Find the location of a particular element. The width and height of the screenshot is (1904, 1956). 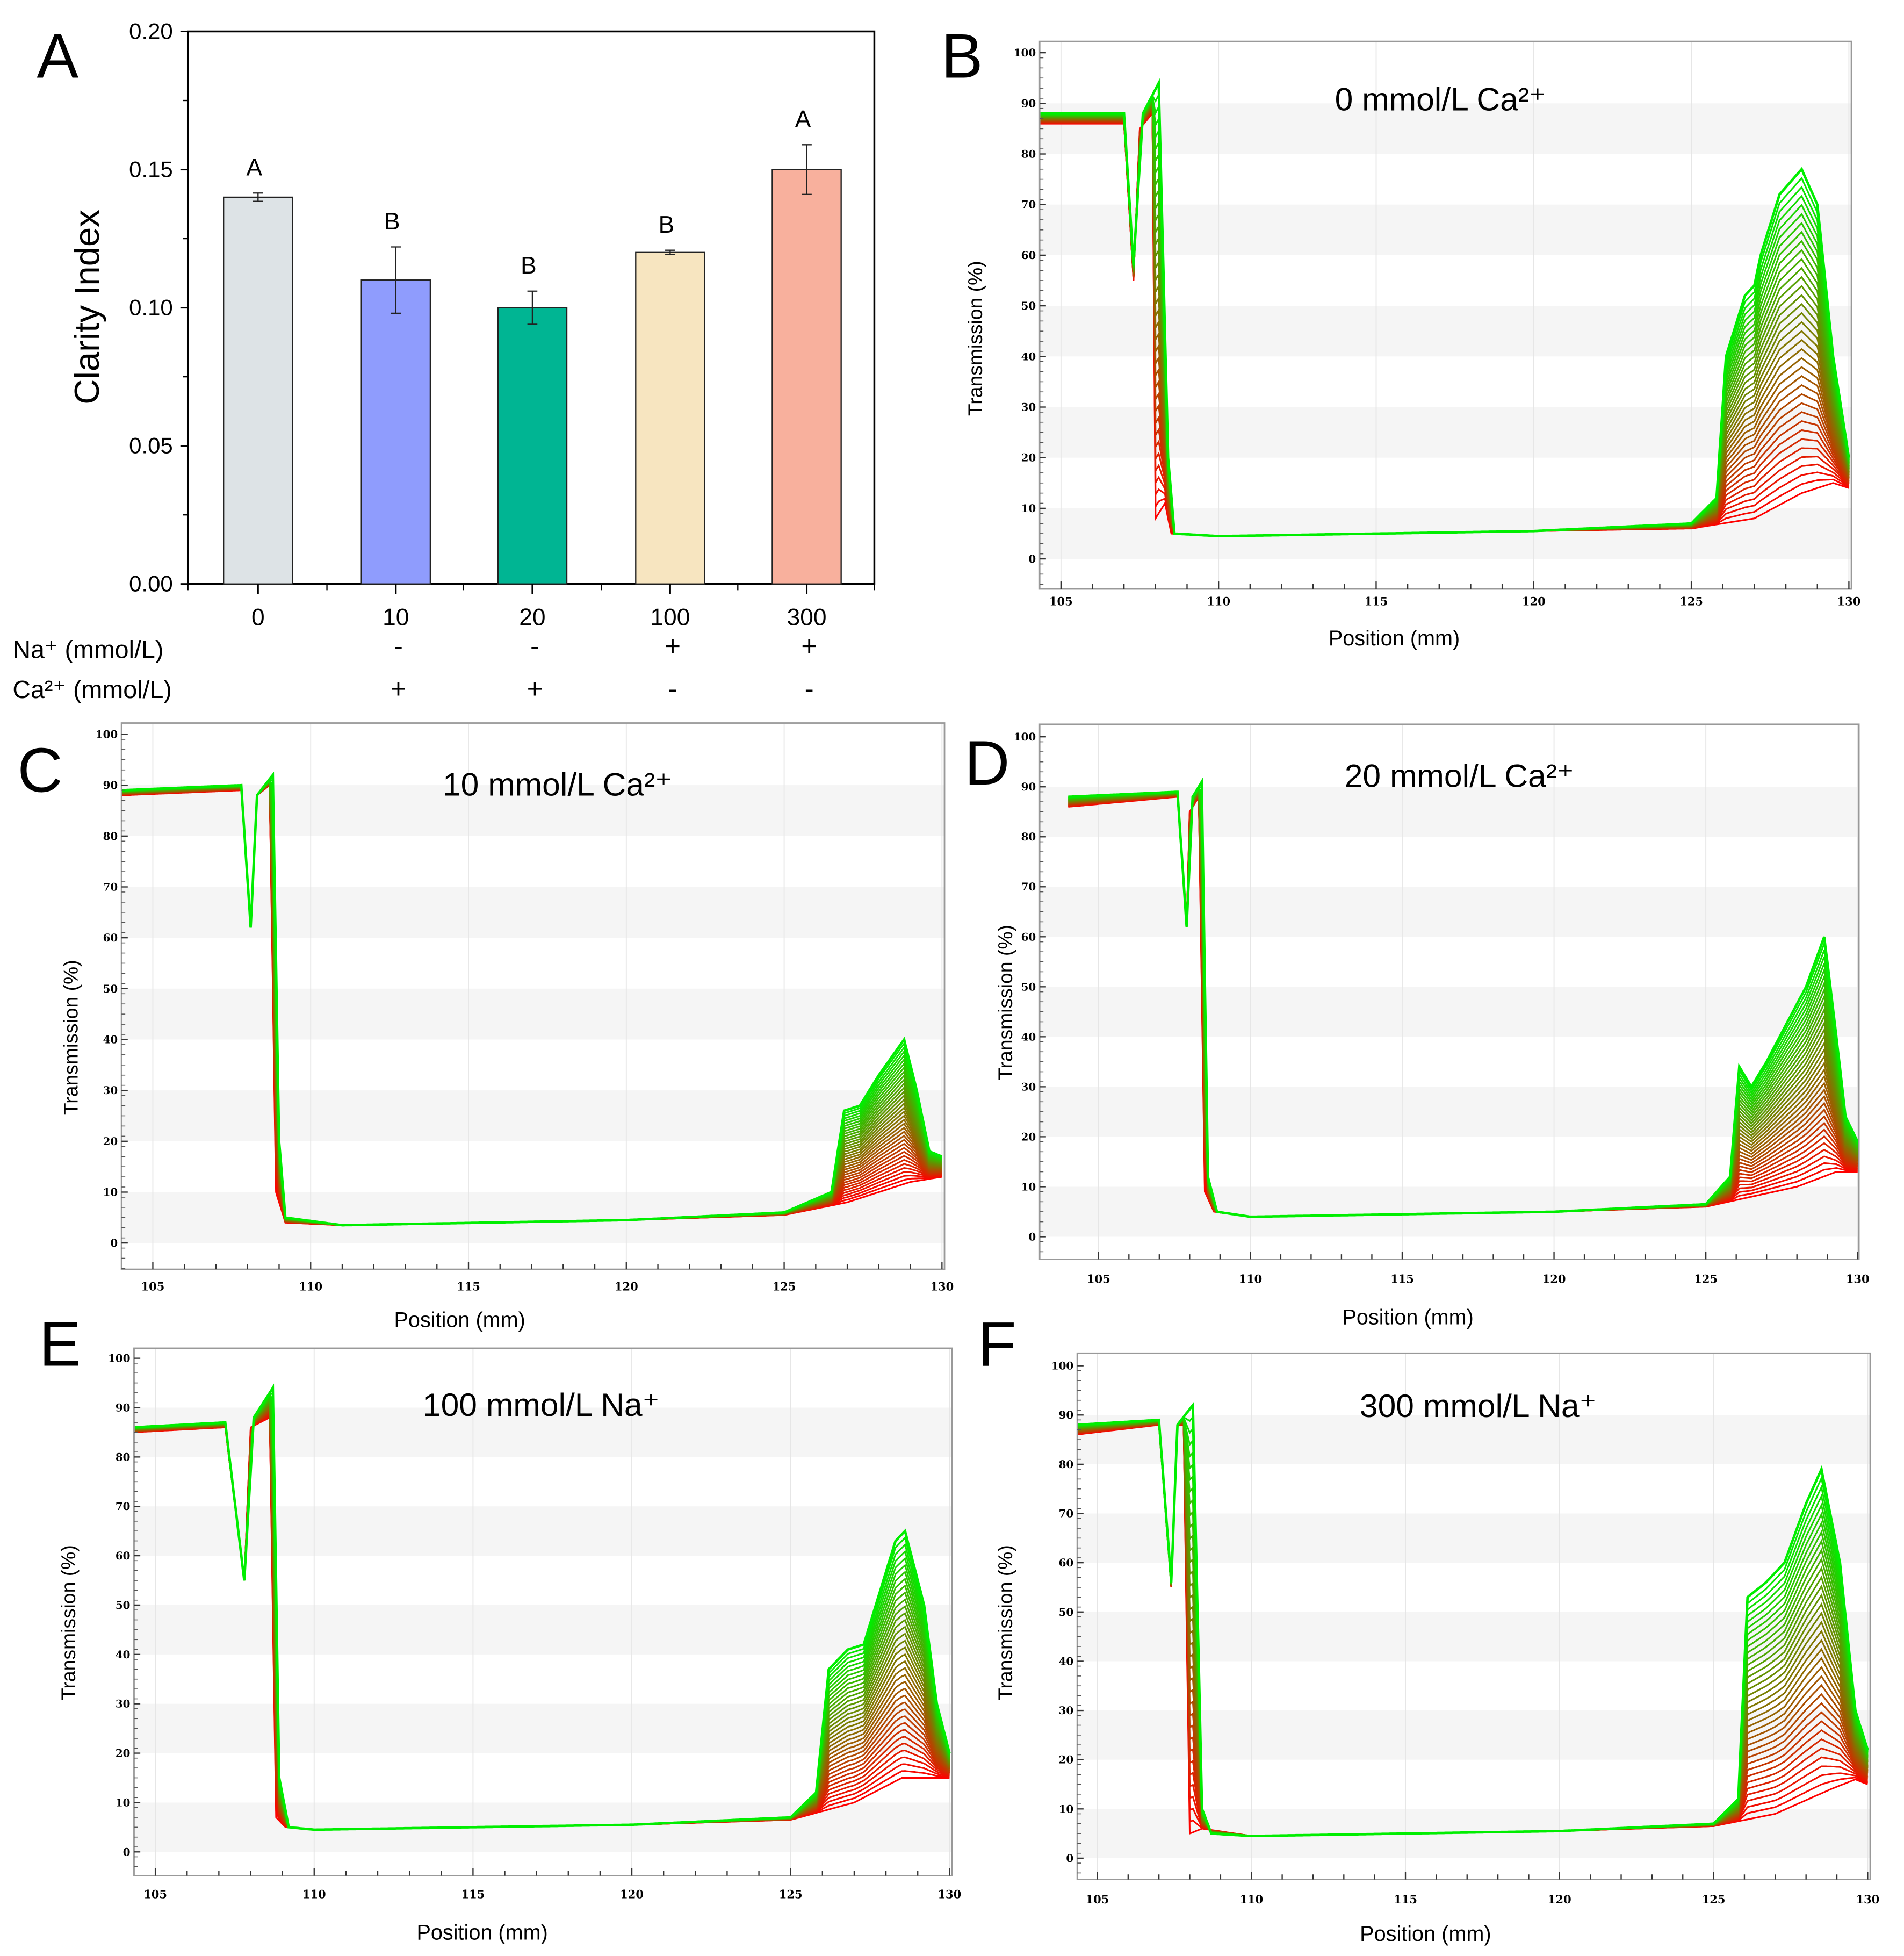

treatment-sign: + is located at coordinates (535, 688).